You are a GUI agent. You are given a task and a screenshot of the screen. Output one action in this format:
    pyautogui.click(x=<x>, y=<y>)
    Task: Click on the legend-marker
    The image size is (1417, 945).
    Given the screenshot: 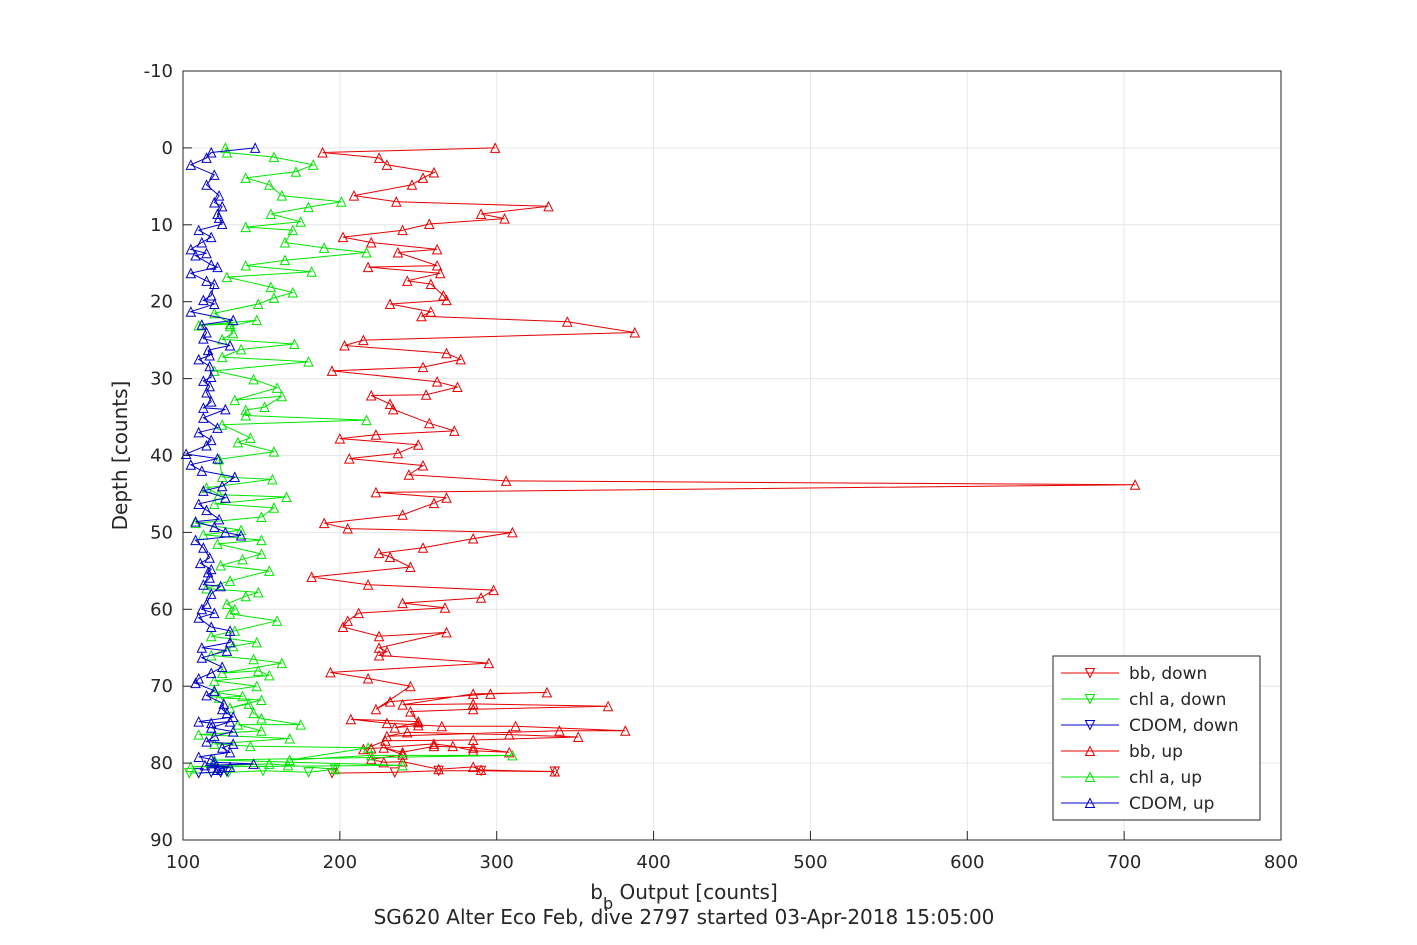 What is the action you would take?
    pyautogui.click(x=1090, y=776)
    